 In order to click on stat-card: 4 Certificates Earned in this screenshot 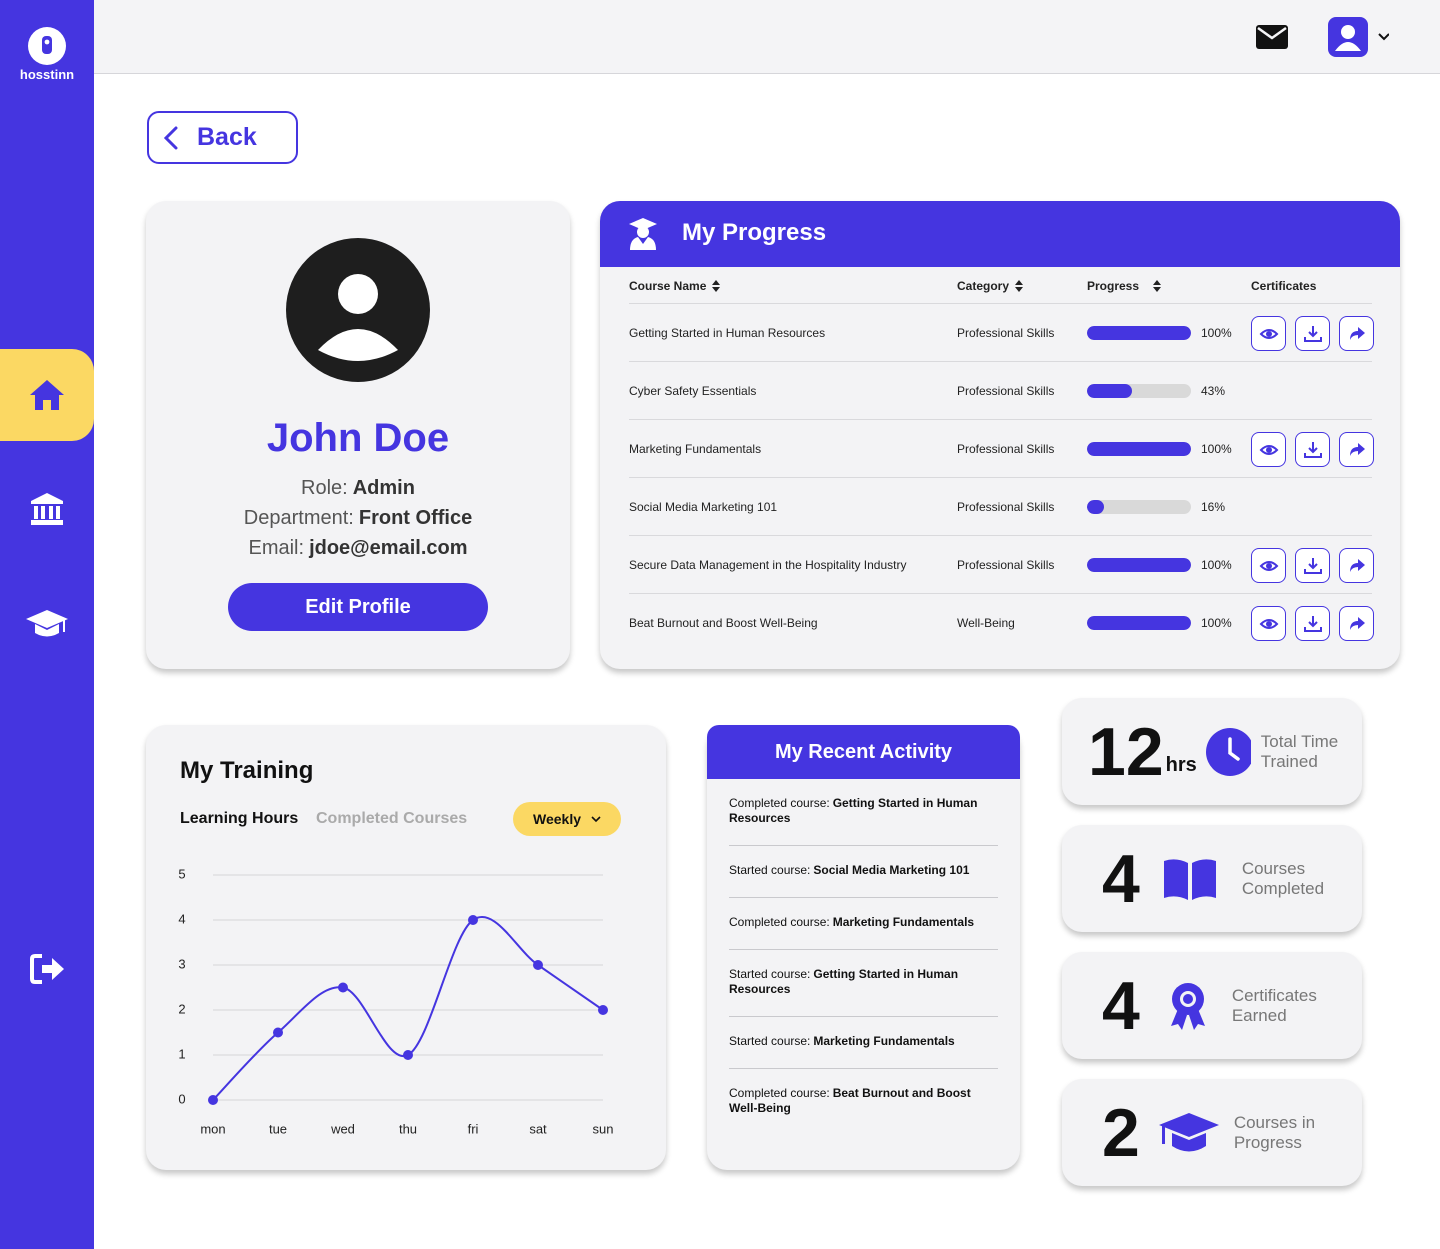, I will do `click(1212, 1005)`.